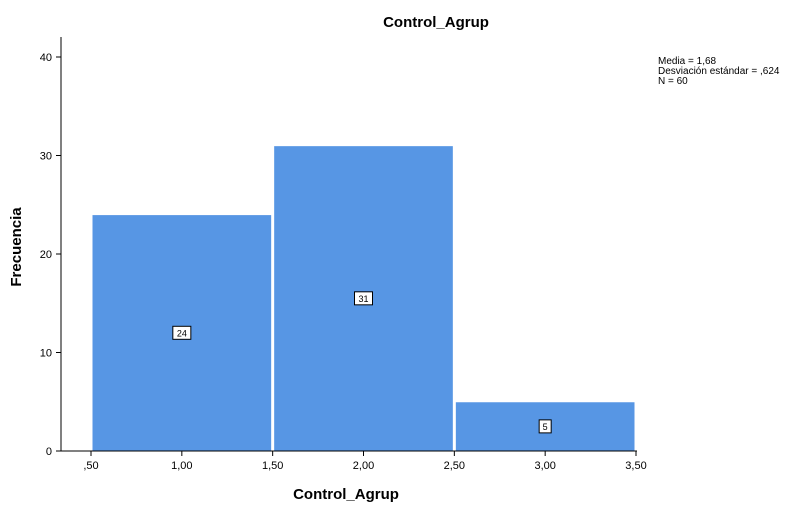 This screenshot has height=507, width=796. I want to click on y-tick-label: 0, so click(49, 452).